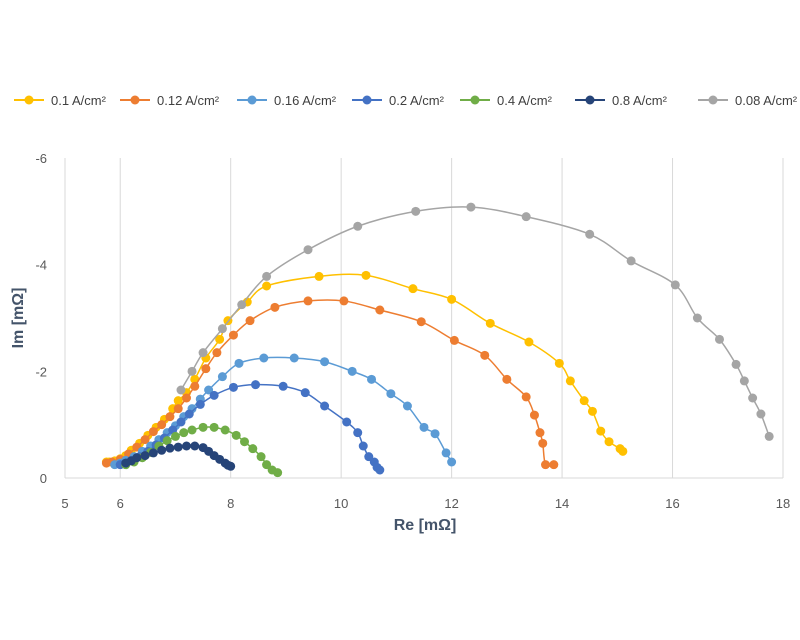 Image resolution: width=800 pixels, height=640 pixels. What do you see at coordinates (120, 503) in the screenshot?
I see `x-tick-label: 6` at bounding box center [120, 503].